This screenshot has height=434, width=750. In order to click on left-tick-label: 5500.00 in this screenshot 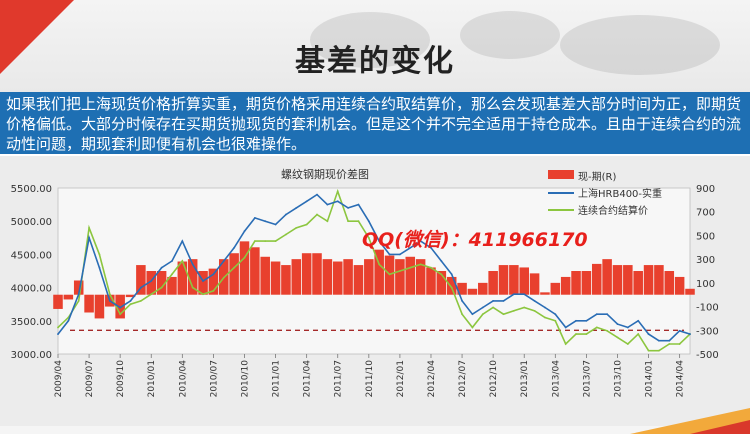, I will do `click(31, 189)`.